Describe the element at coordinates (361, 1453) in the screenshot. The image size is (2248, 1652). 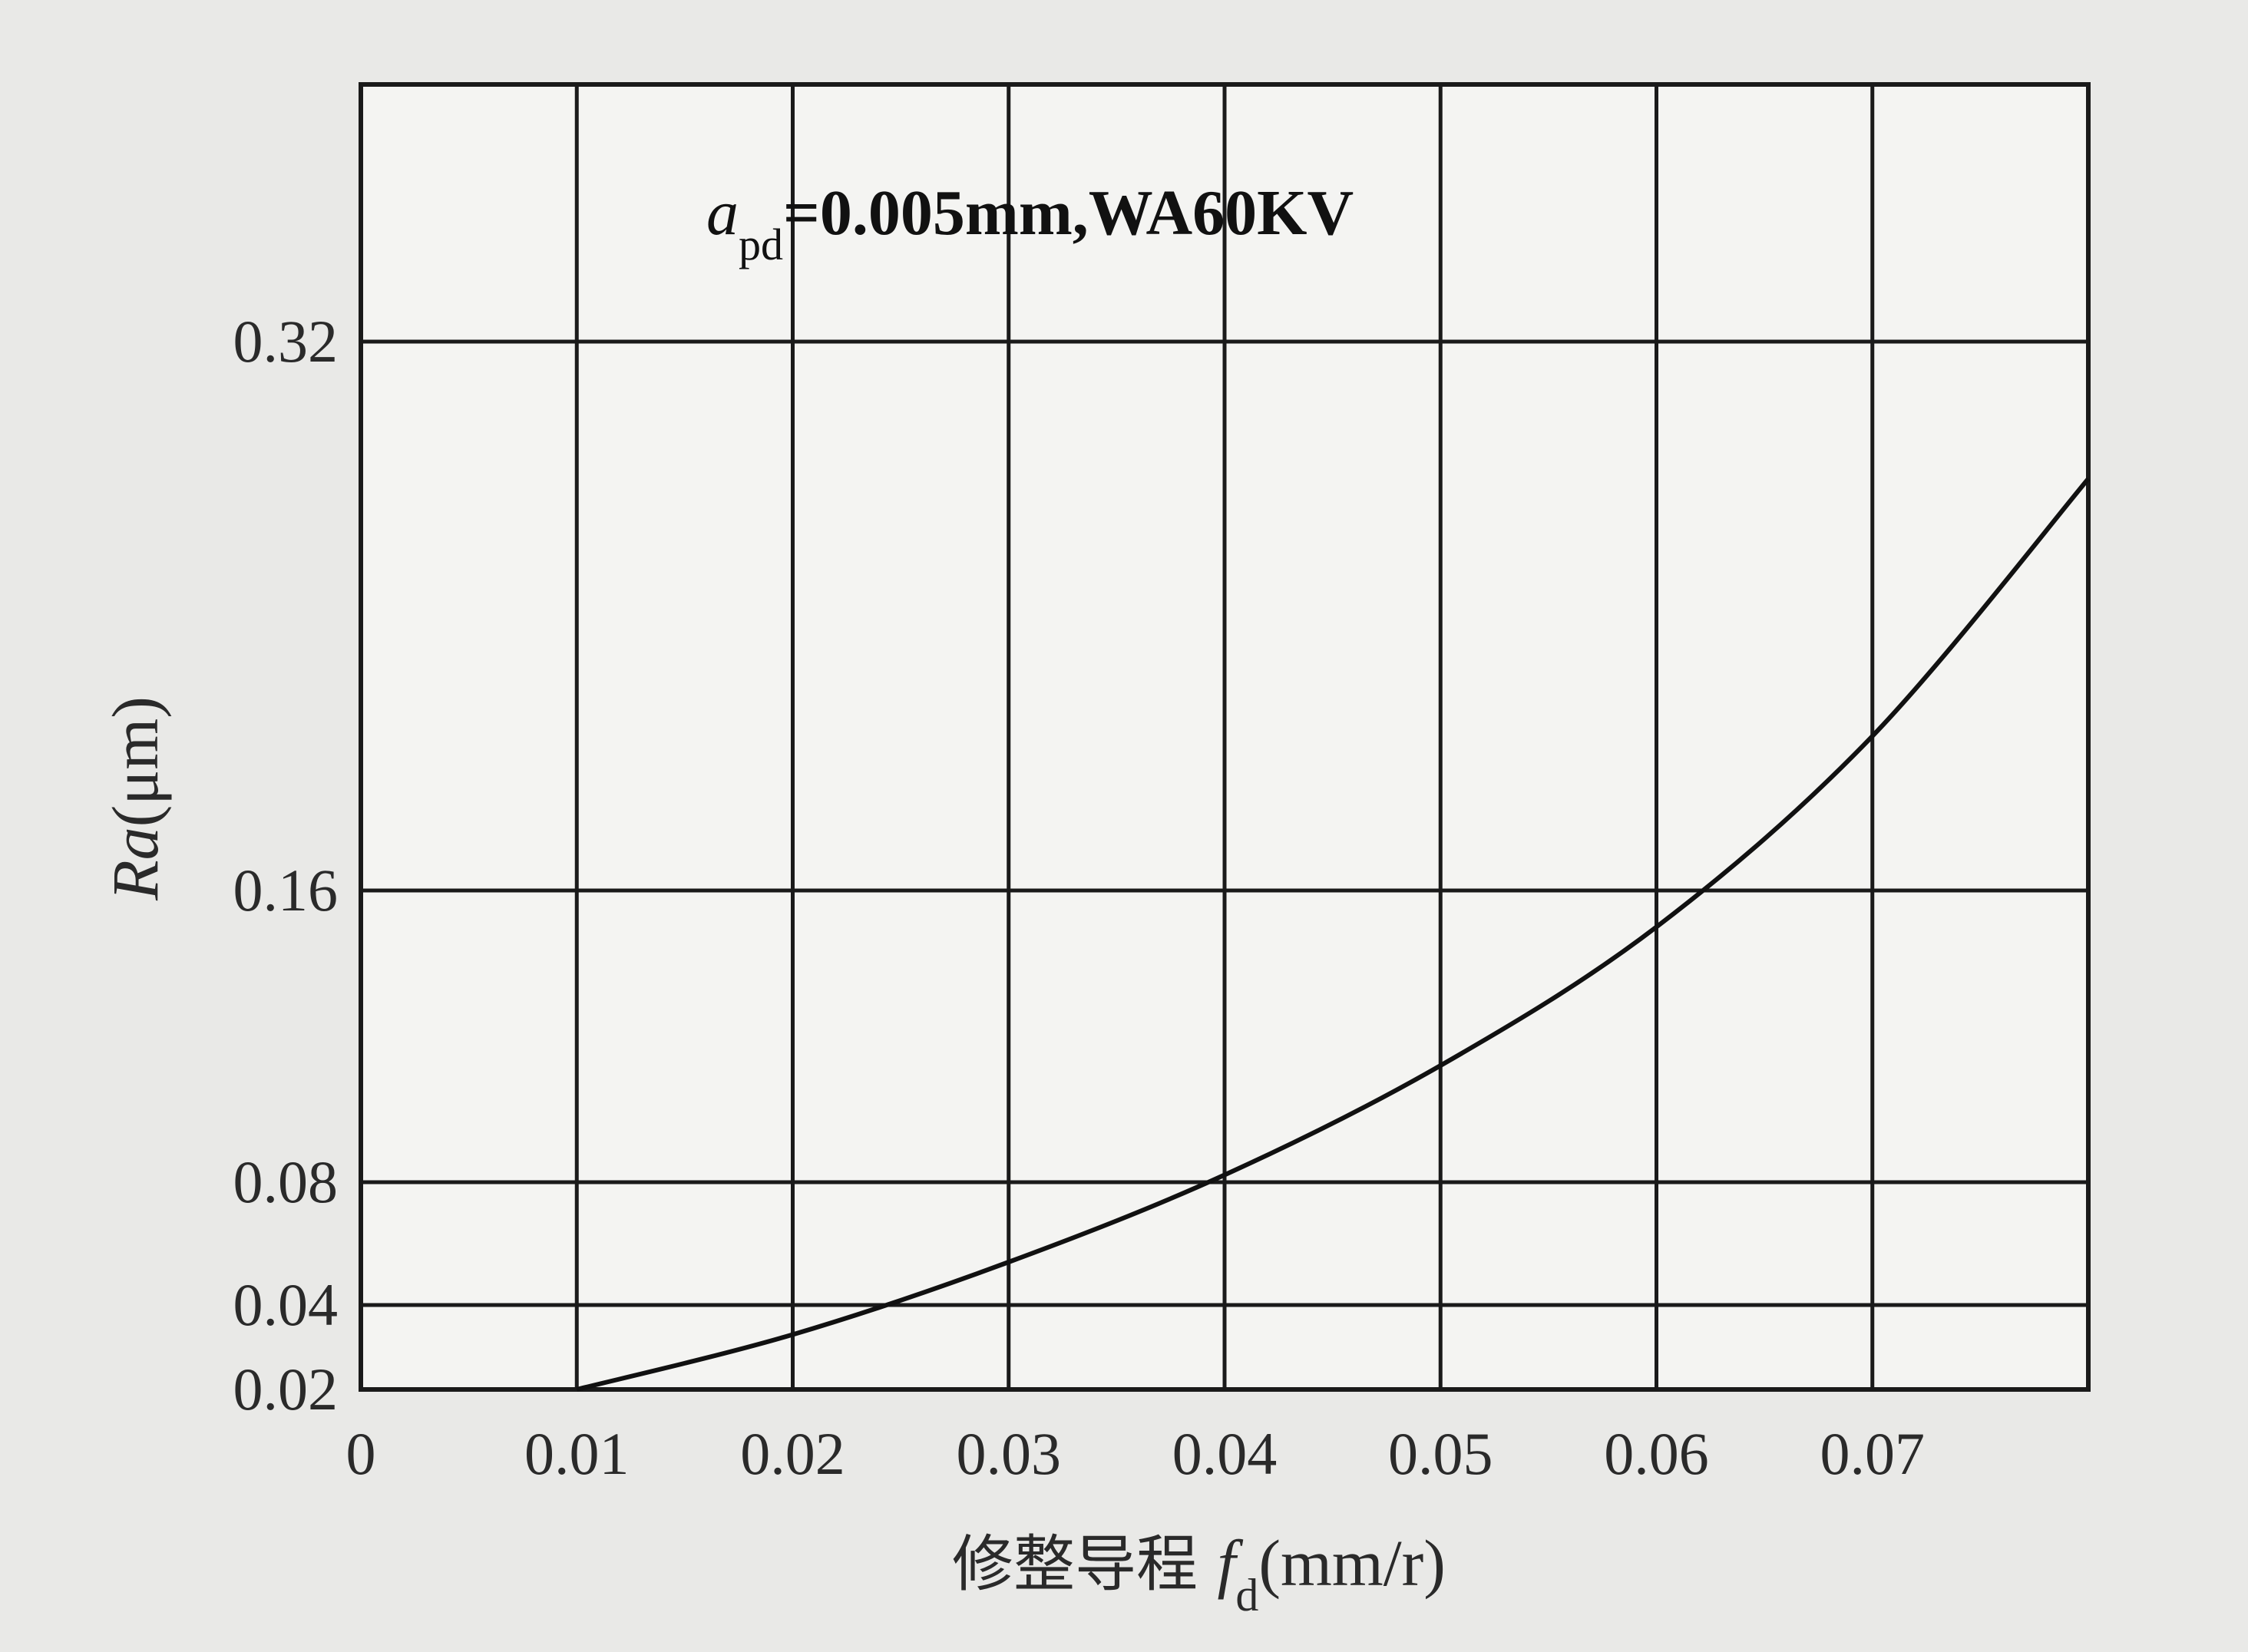
I see `x-tick-label: 0` at that location.